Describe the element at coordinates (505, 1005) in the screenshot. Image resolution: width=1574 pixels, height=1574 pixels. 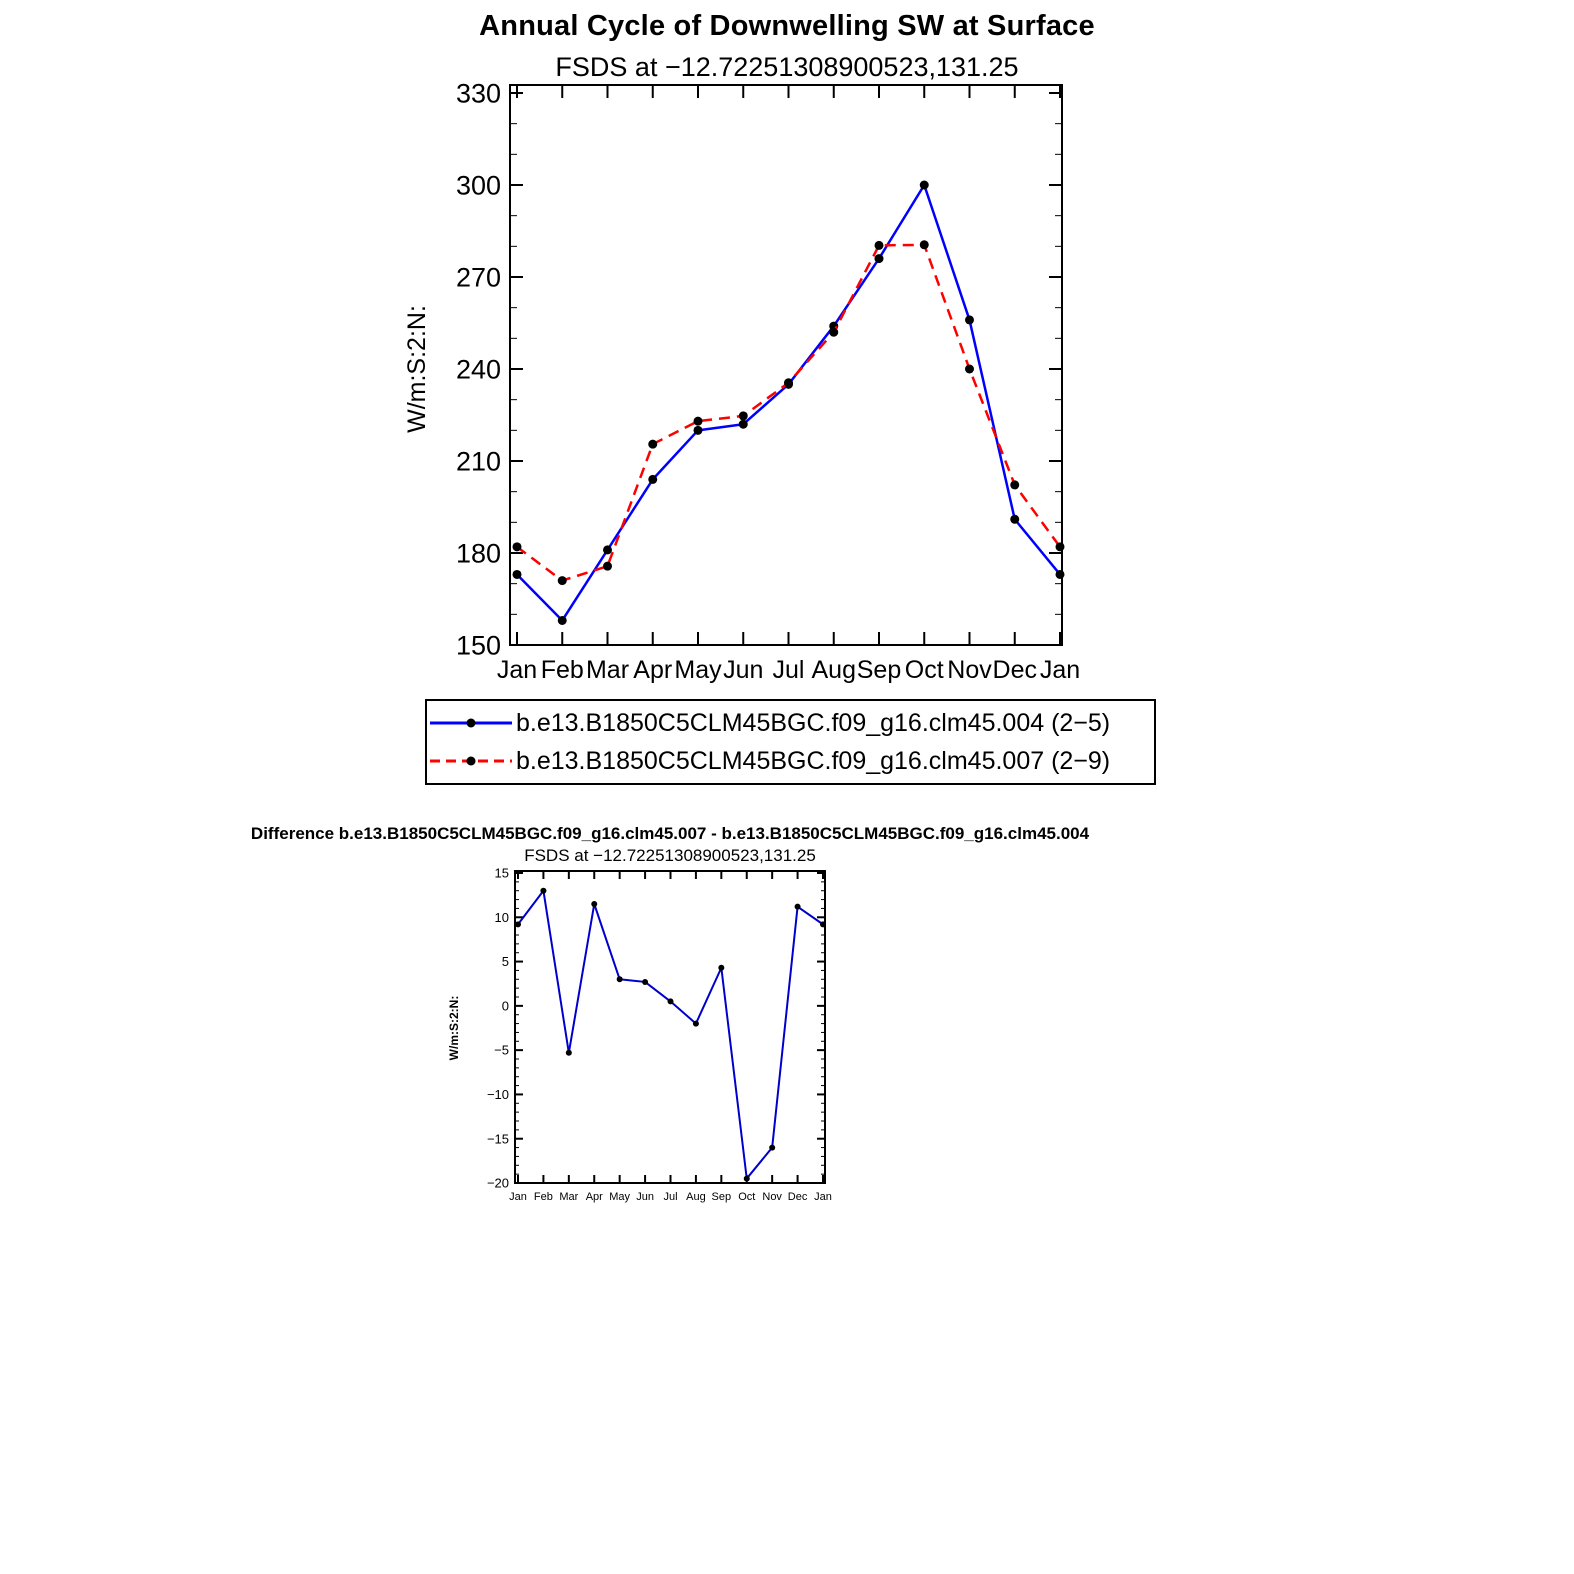
I see `y-tick-label: 0` at that location.